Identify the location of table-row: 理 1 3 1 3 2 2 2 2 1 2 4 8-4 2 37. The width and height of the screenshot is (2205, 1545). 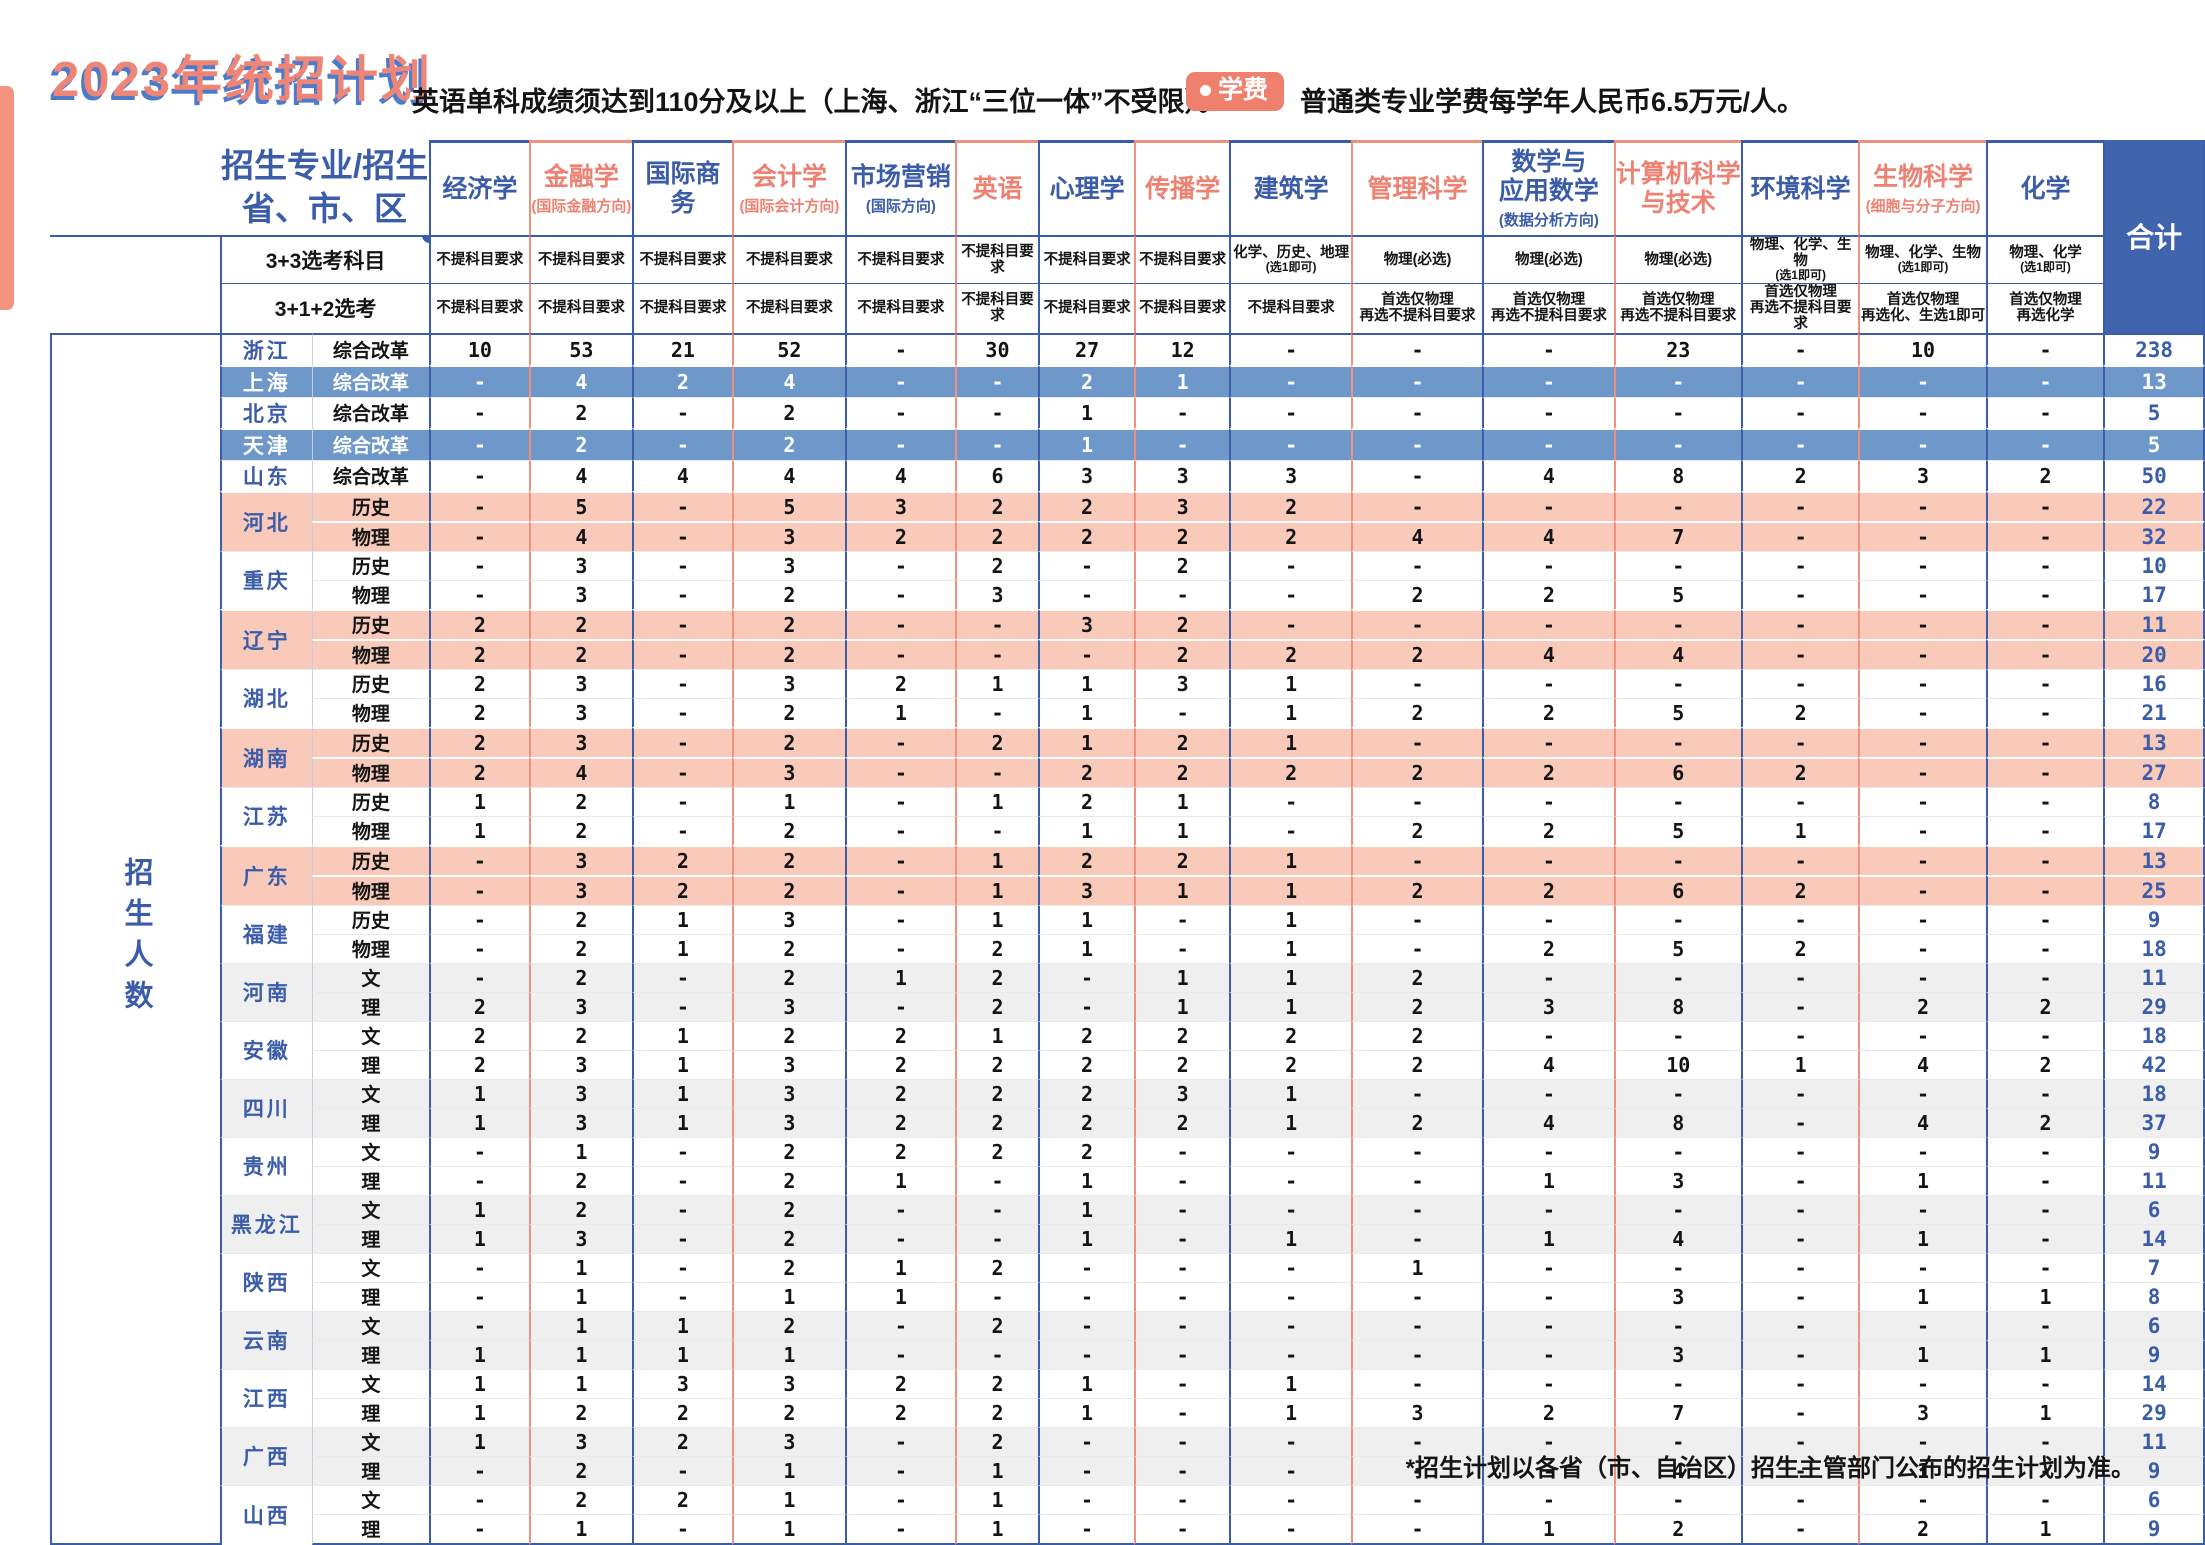
(1127, 1122).